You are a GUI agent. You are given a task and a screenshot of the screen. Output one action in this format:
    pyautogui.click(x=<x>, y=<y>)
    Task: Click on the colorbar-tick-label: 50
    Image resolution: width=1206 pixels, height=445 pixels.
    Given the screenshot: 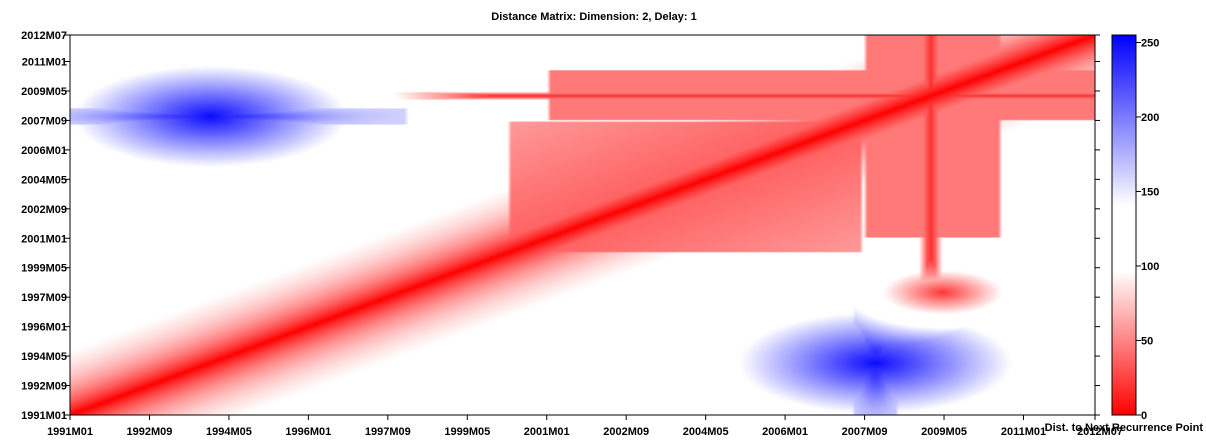 What is the action you would take?
    pyautogui.click(x=1147, y=341)
    